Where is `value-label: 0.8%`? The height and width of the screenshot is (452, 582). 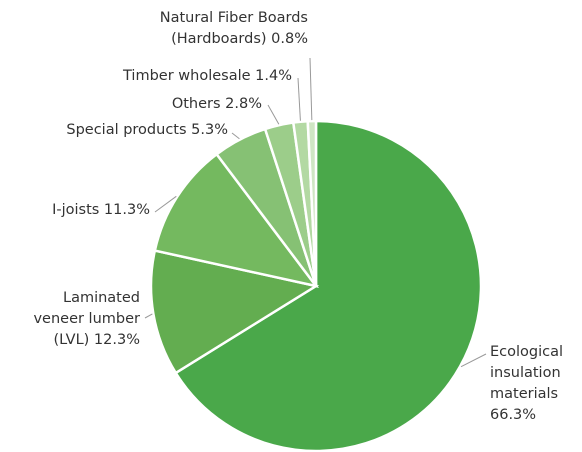 value-label: 0.8% is located at coordinates (289, 39).